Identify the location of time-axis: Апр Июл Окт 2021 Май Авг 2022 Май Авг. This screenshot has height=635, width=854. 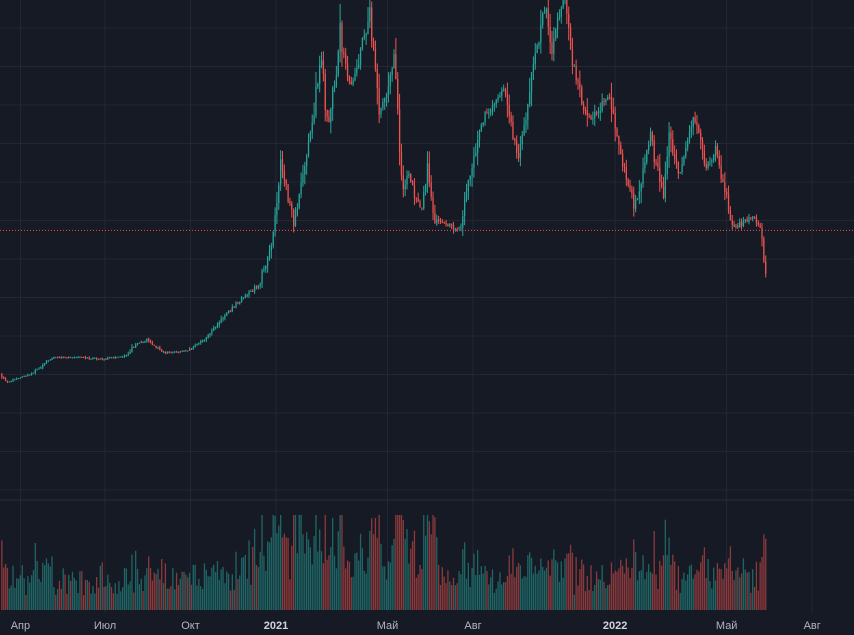
(416, 626).